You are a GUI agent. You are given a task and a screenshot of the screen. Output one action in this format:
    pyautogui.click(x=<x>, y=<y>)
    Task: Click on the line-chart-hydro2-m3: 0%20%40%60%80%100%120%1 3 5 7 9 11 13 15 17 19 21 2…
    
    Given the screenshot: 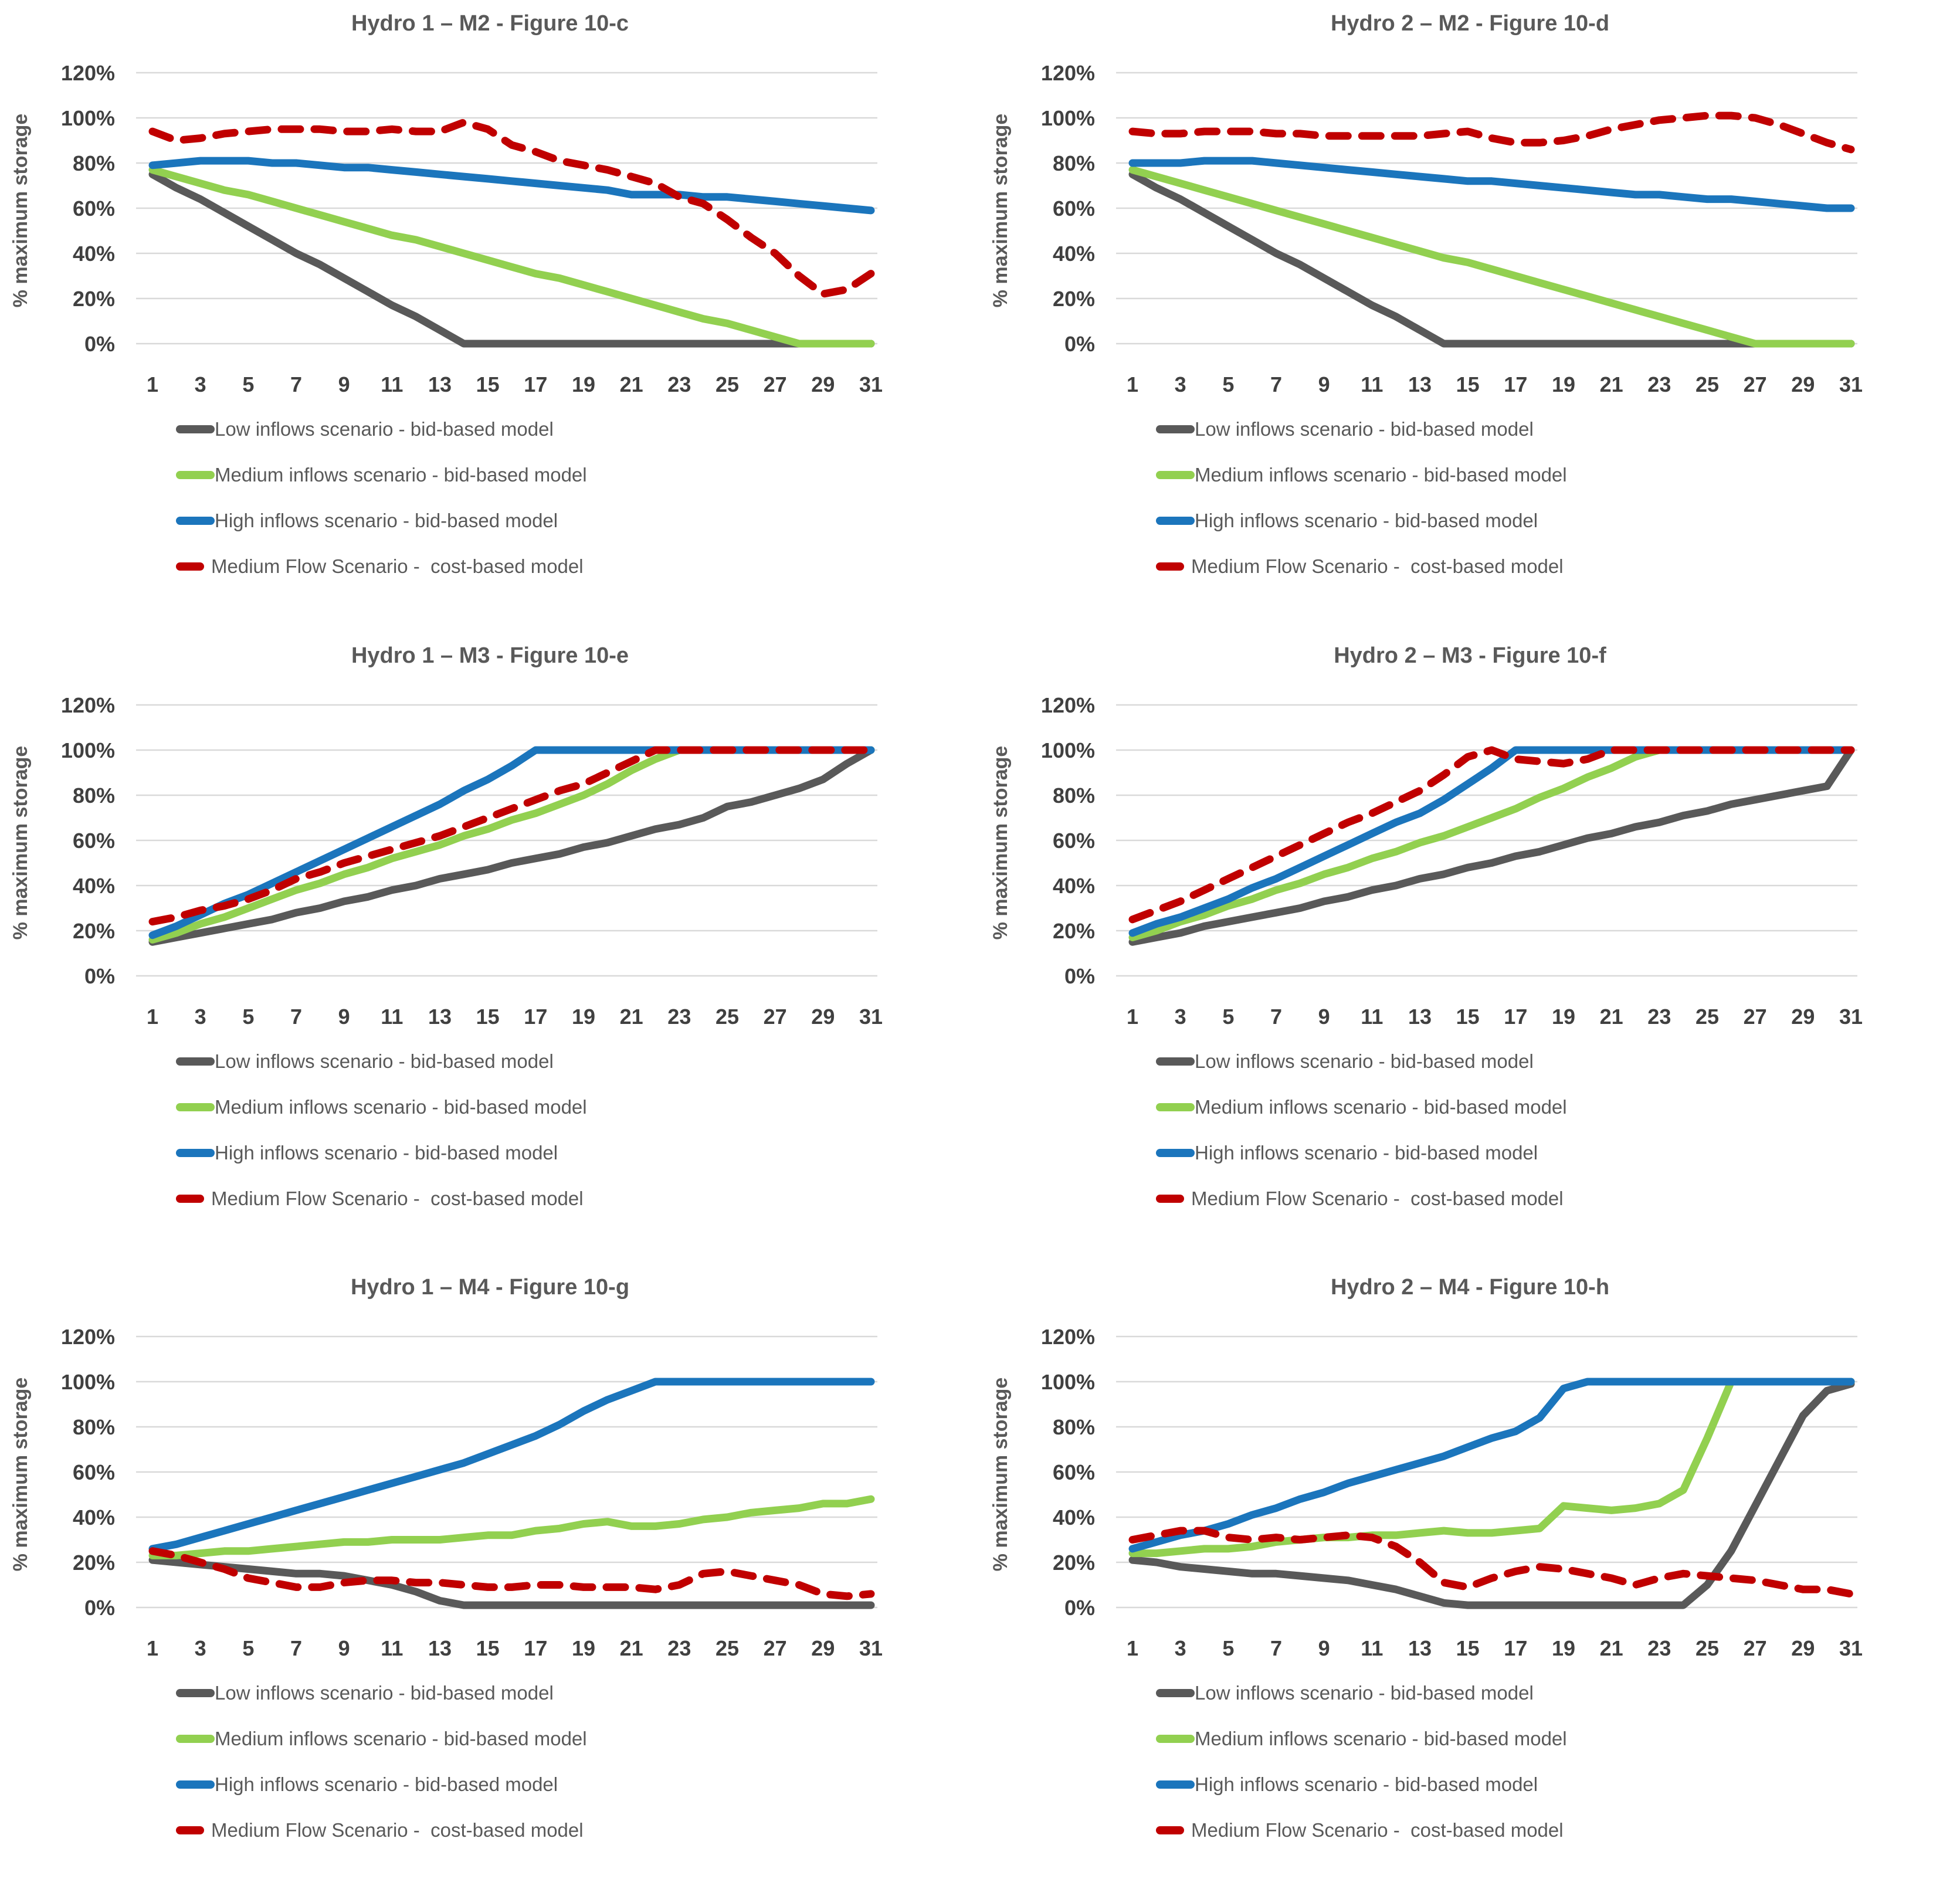 What is the action you would take?
    pyautogui.click(x=1426, y=861)
    